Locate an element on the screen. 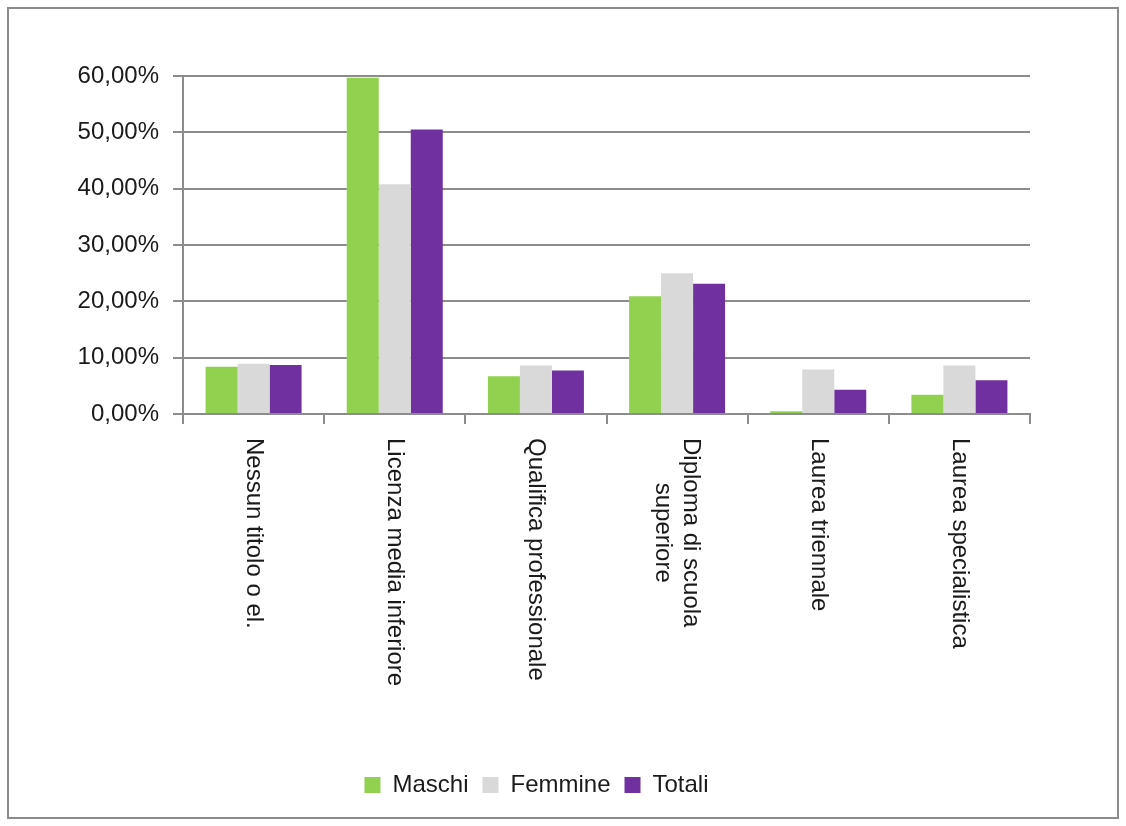  y-tick-label: 60,00% is located at coordinates (118, 74).